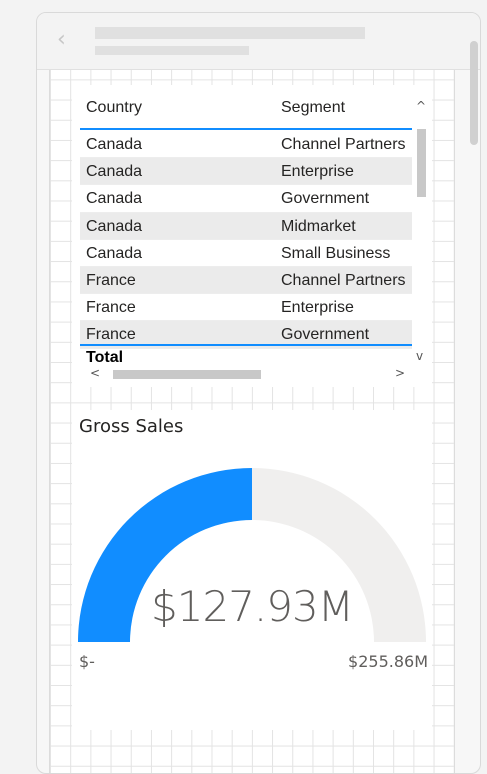  I want to click on title-placeholder, so click(230, 33).